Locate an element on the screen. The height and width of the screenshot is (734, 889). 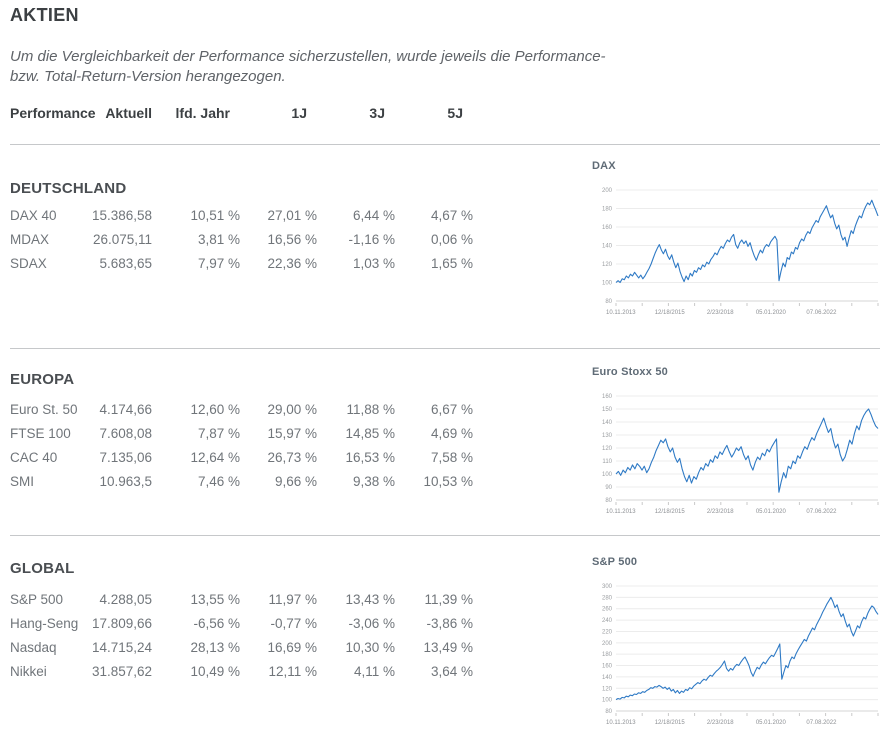
section-divider is located at coordinates (445, 348).